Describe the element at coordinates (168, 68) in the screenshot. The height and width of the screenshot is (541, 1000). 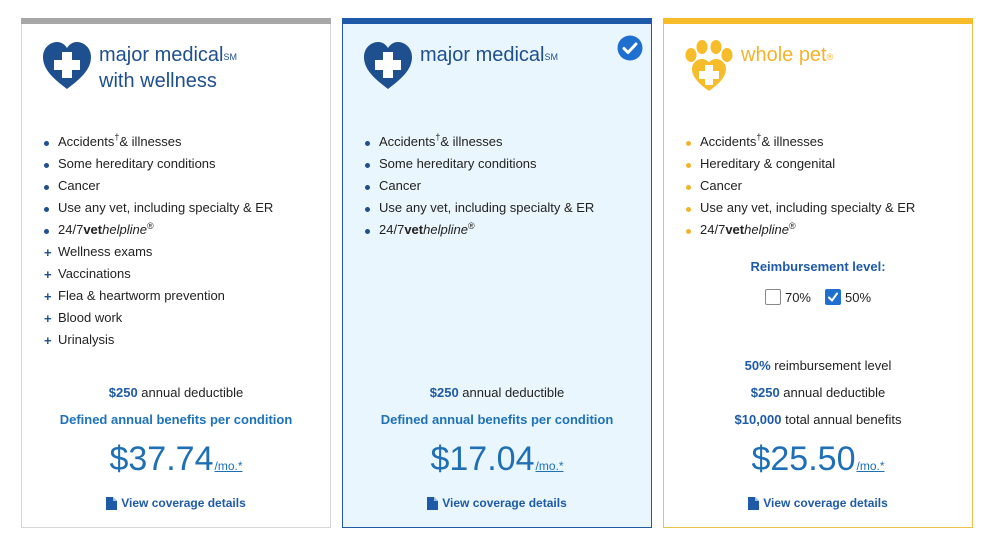
I see `plan-title: major medicalSM with wellness` at that location.